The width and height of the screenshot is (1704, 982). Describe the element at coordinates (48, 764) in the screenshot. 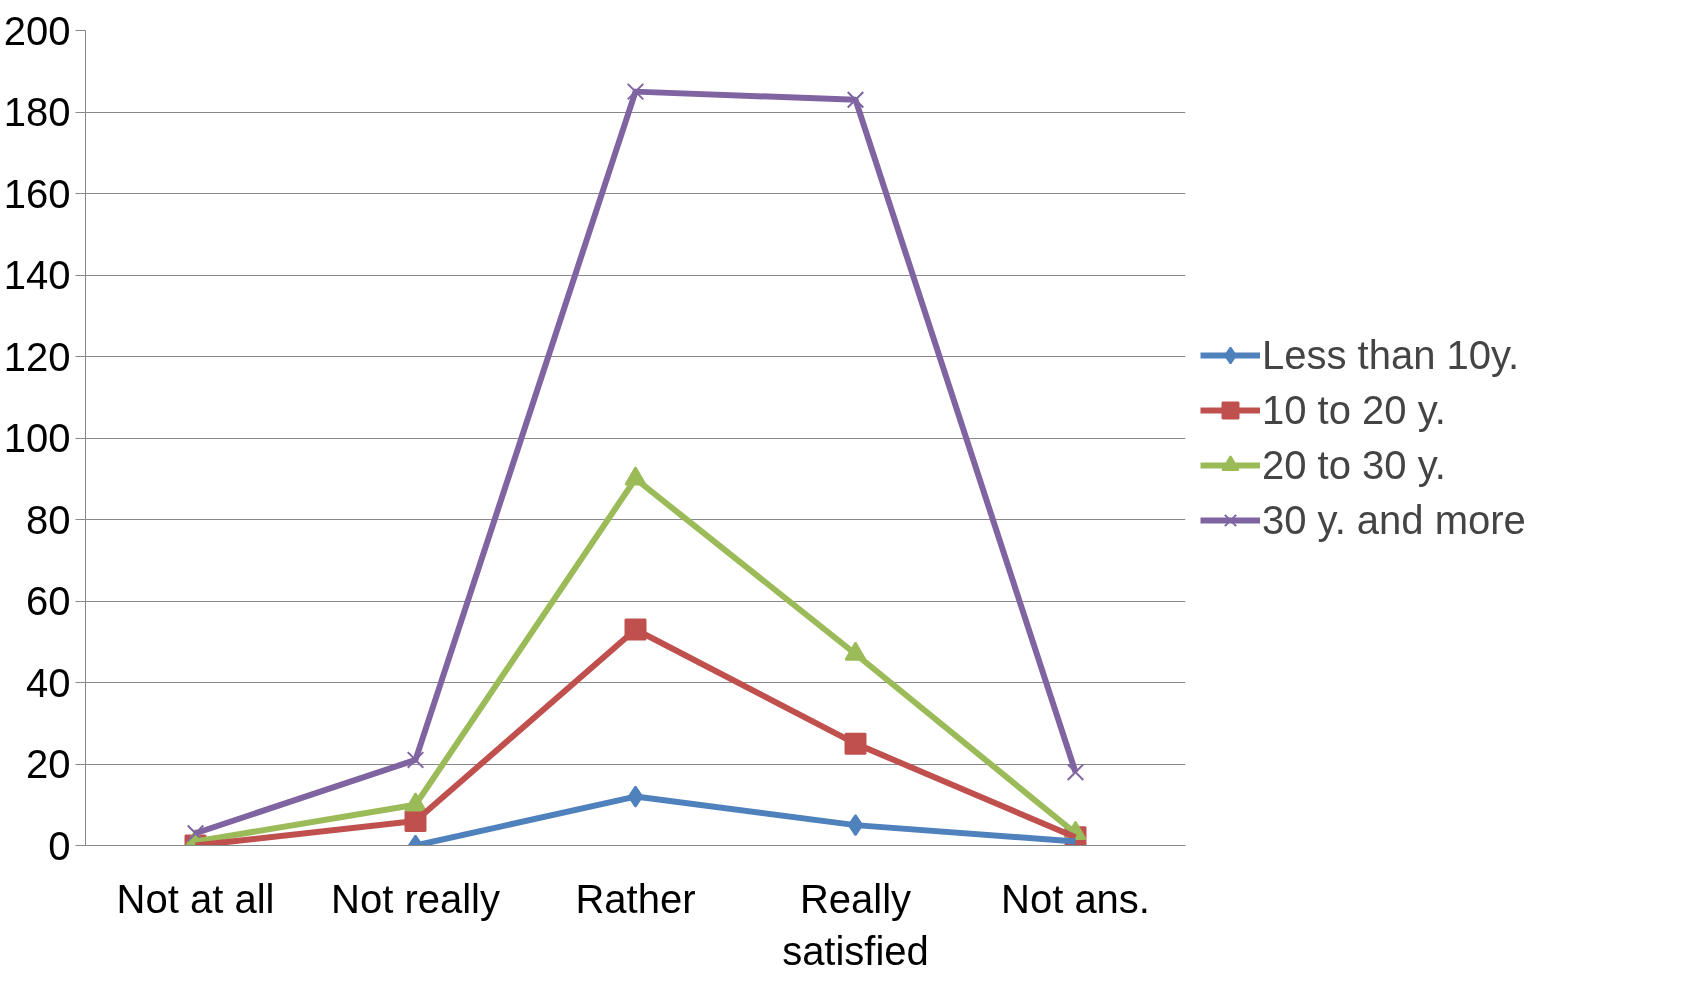

I see `y-tick-label: 20` at that location.